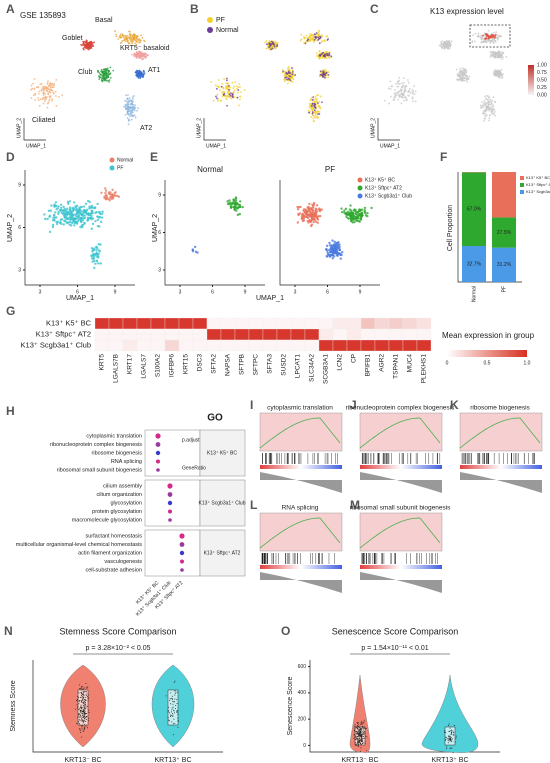 The image size is (550, 763). Describe the element at coordinates (298, 366) in the screenshot. I see `gene-label: LPCAT1` at that location.